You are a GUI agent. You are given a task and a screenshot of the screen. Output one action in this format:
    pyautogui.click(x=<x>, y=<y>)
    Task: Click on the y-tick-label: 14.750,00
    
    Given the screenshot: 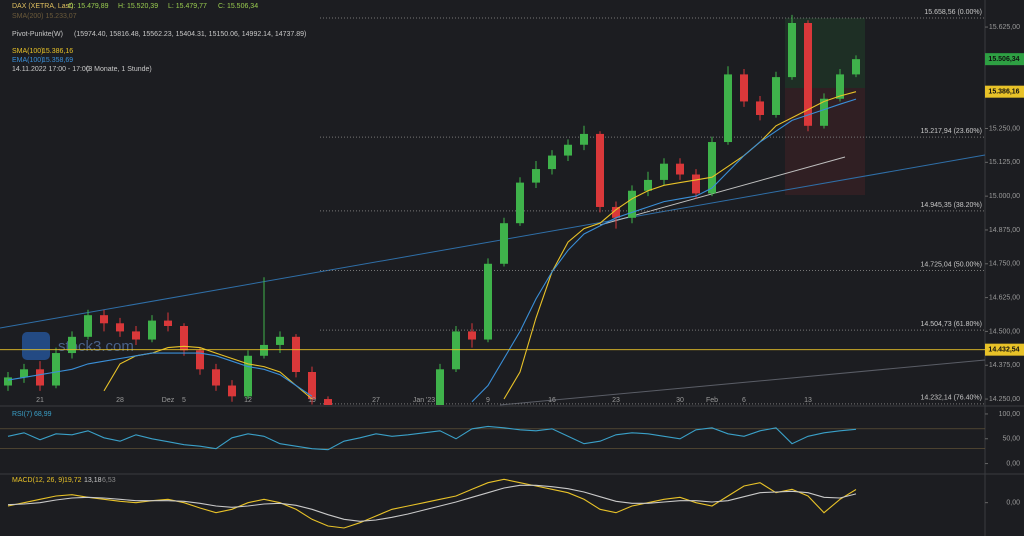 What is the action you would take?
    pyautogui.click(x=1004, y=264)
    